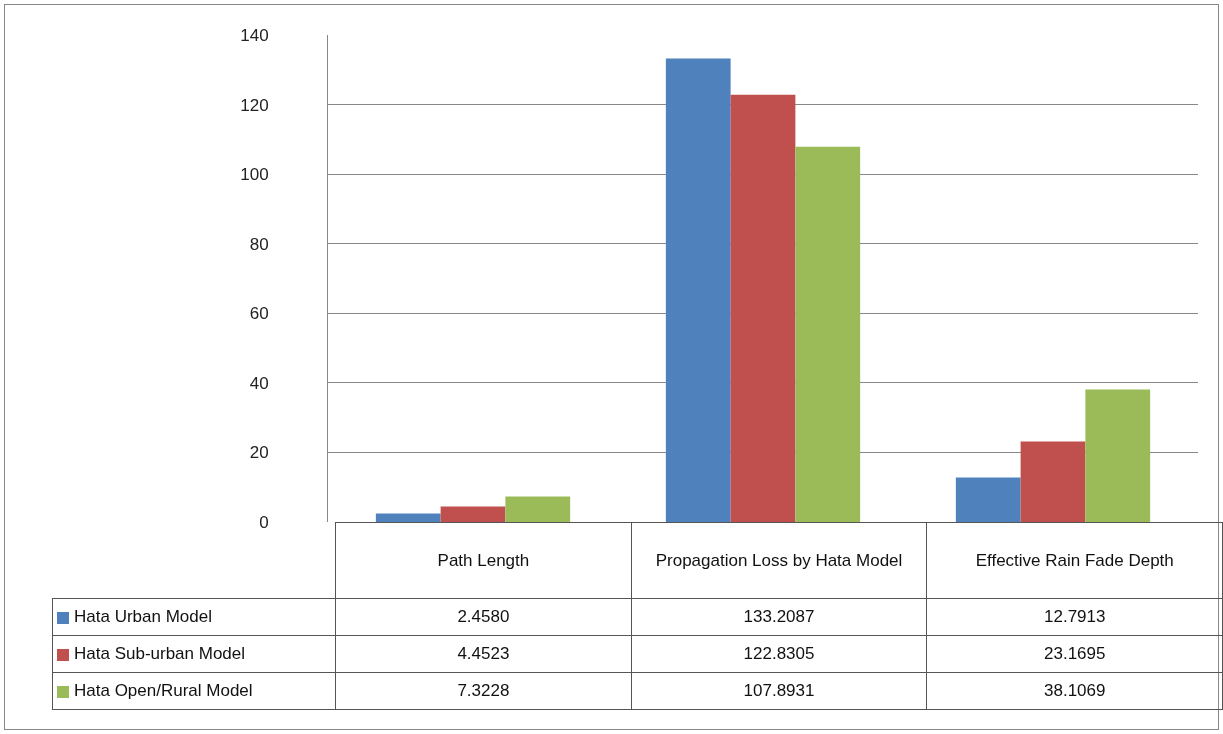 The image size is (1223, 734). Describe the element at coordinates (1074, 654) in the screenshot. I see `data-label: 23.1695` at that location.